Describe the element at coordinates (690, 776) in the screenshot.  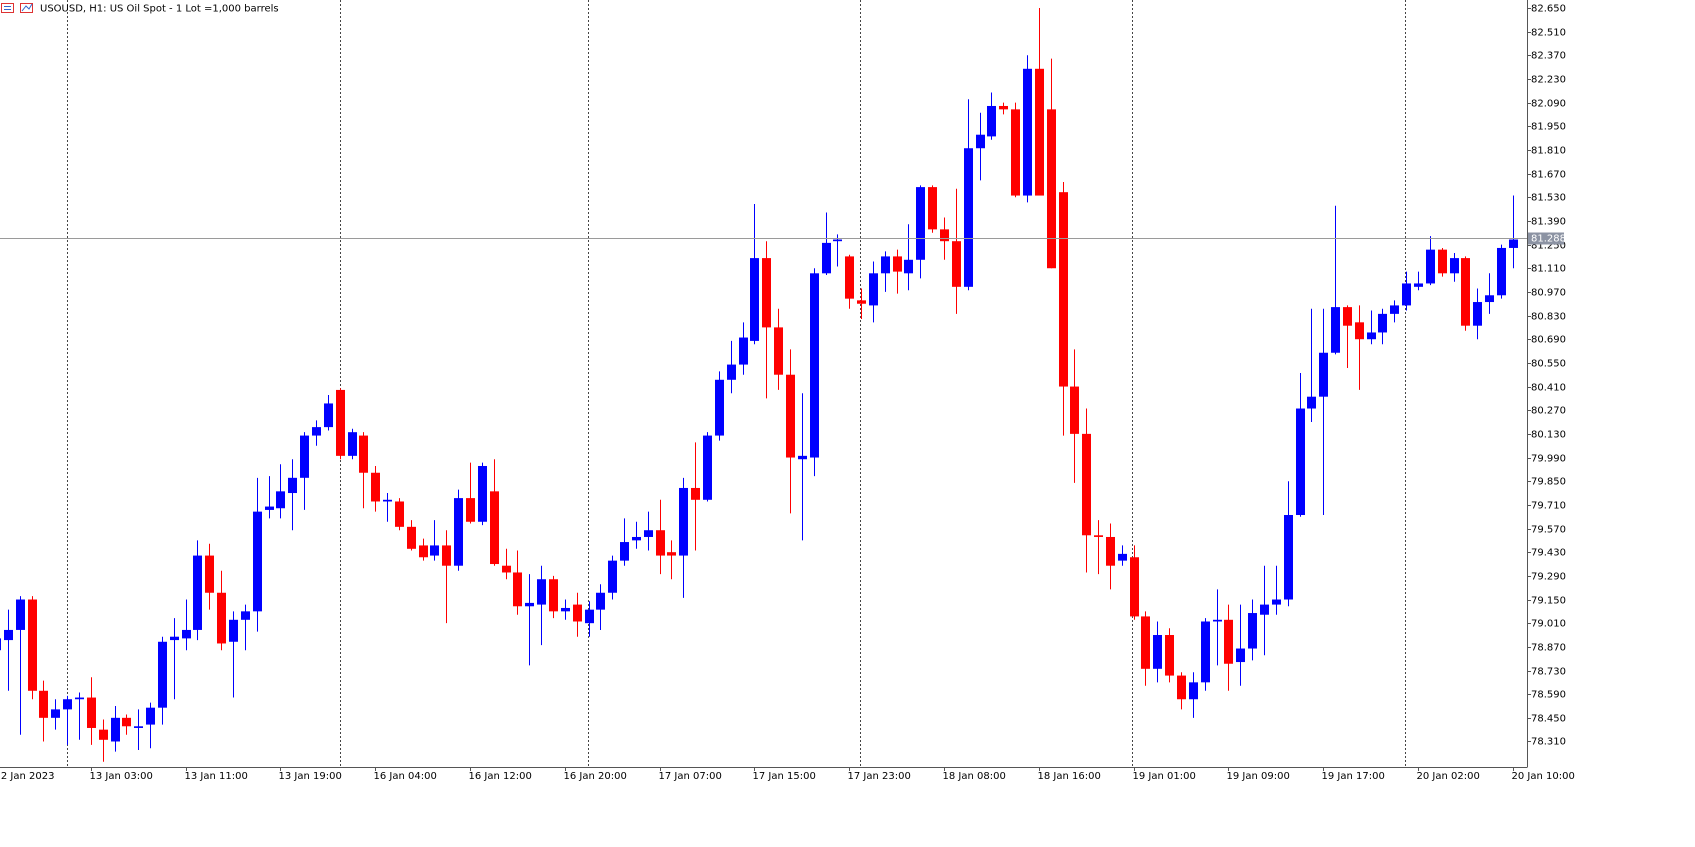
I see `x-tick-label: 17 Jan 07:00` at that location.